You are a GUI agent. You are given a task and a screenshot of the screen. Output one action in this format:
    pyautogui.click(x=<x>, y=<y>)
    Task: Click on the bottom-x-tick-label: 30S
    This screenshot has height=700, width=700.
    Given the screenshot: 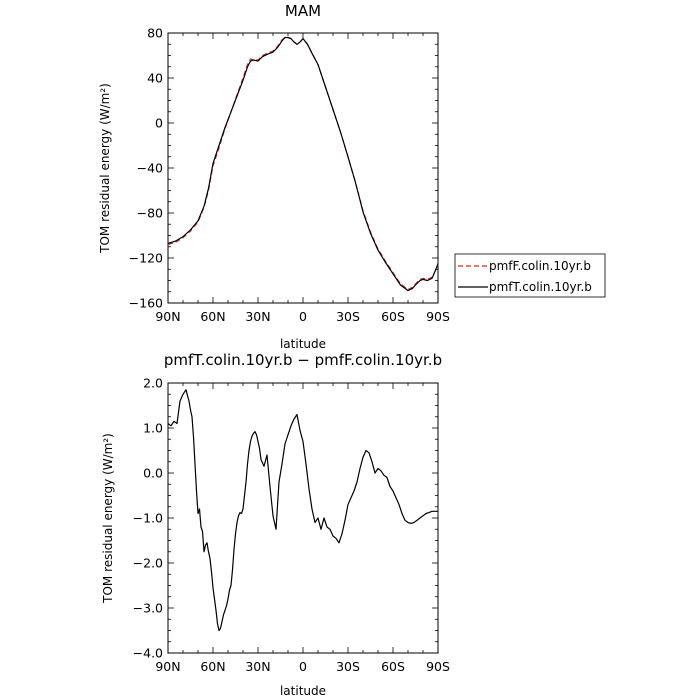 What is the action you would take?
    pyautogui.click(x=348, y=666)
    